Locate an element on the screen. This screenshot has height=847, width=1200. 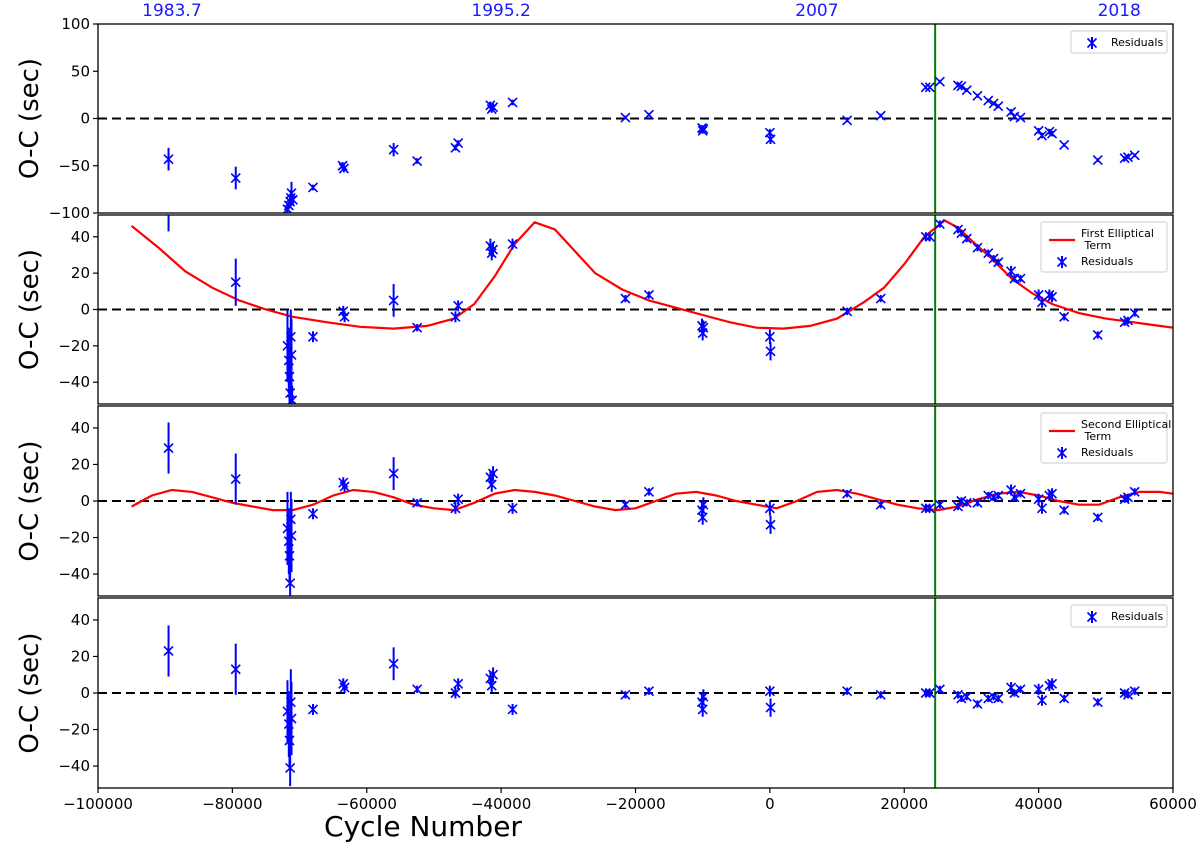
y-tick-label: −20 is located at coordinates (74, 730).